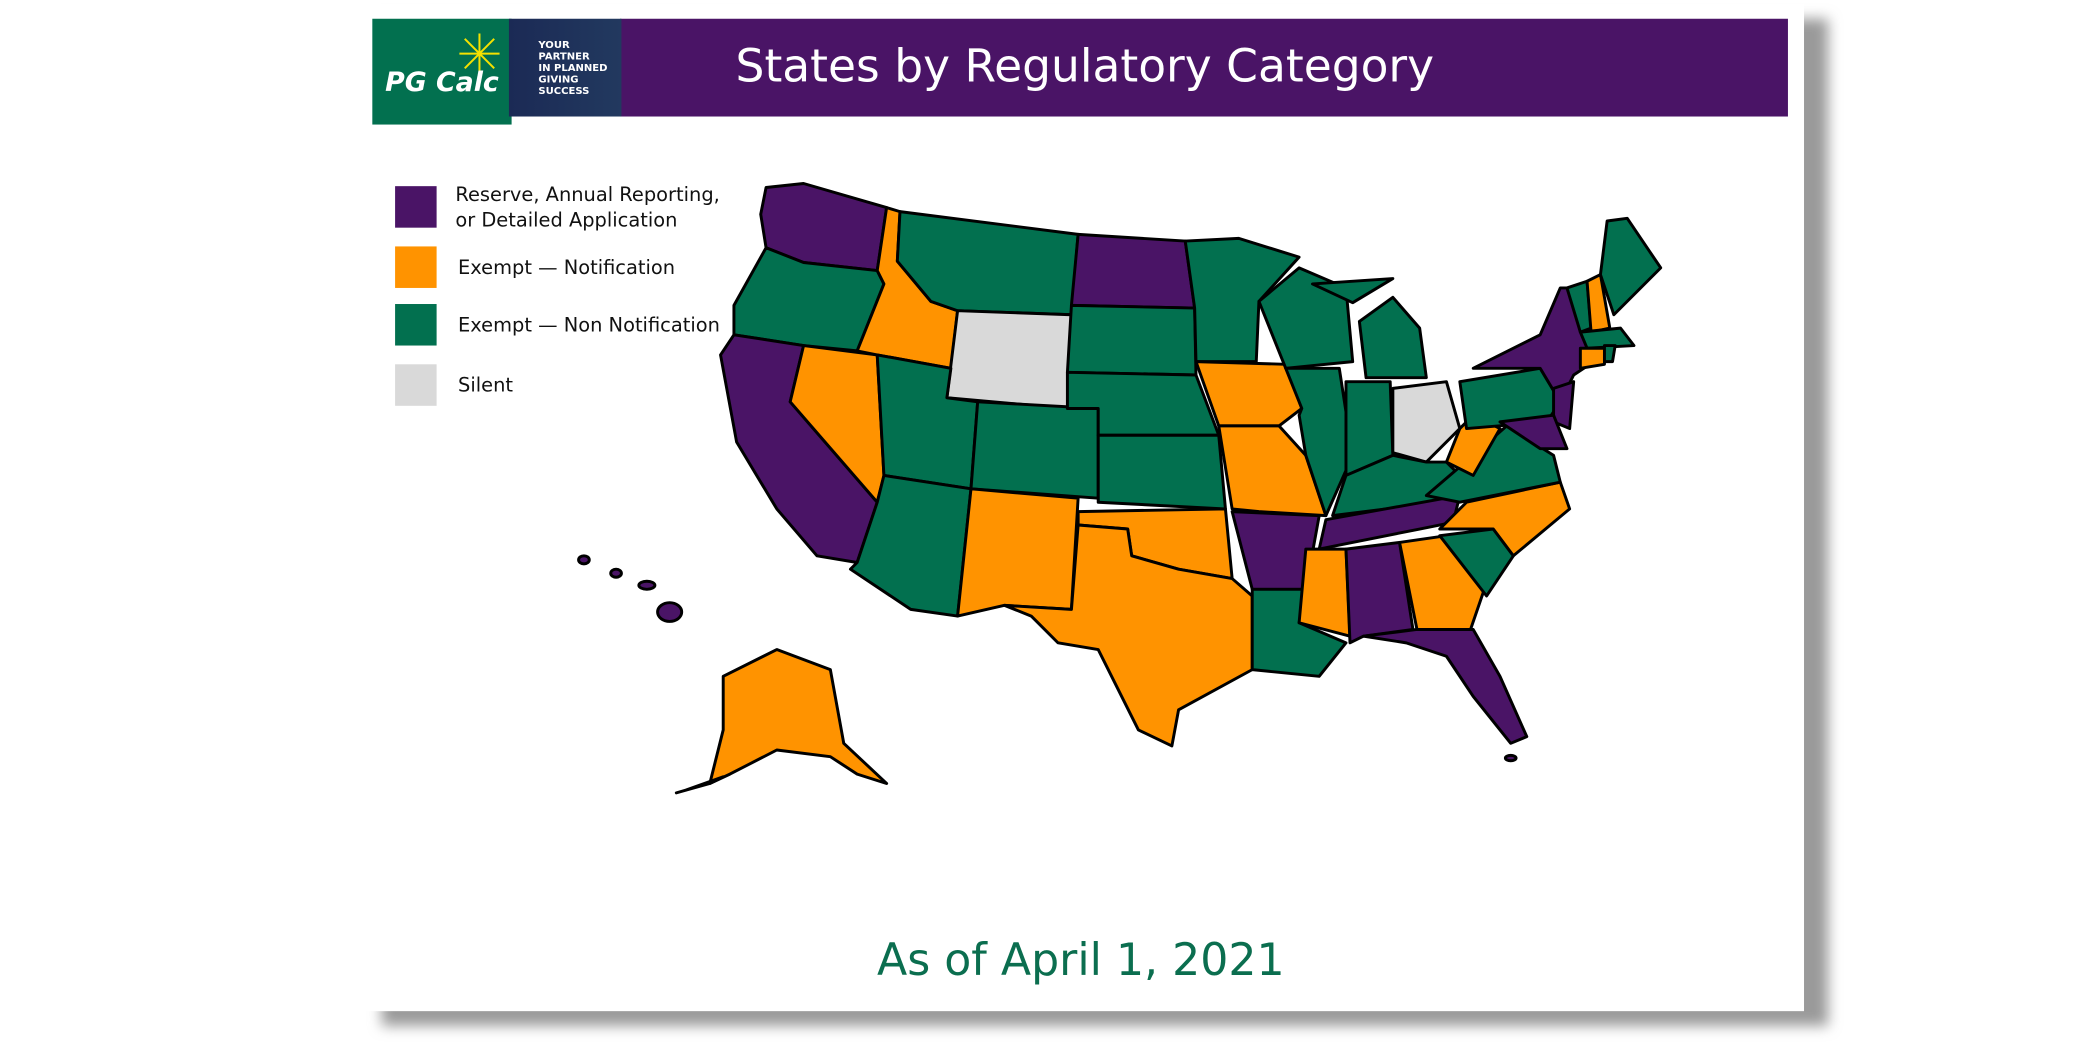 The height and width of the screenshot is (1050, 2100). What do you see at coordinates (558, 79) in the screenshot?
I see `tagline-line: GIVING` at bounding box center [558, 79].